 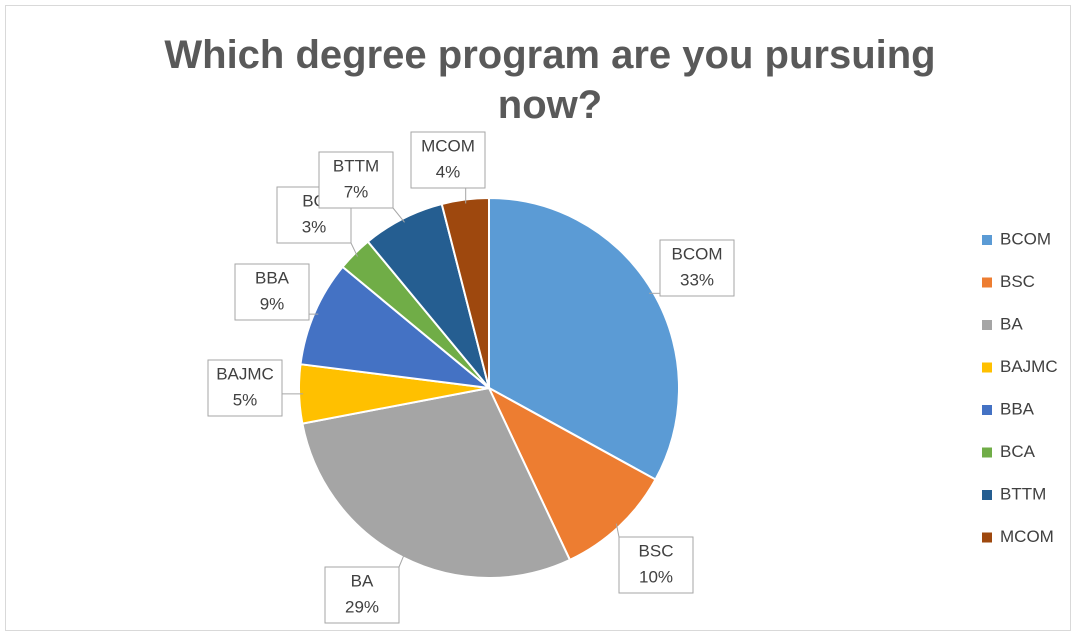 I want to click on legend-label: BA, so click(x=1011, y=323).